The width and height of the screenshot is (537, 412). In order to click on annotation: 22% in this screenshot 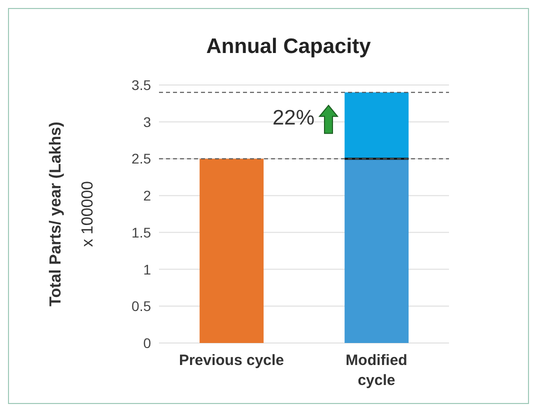, I will do `click(293, 118)`.